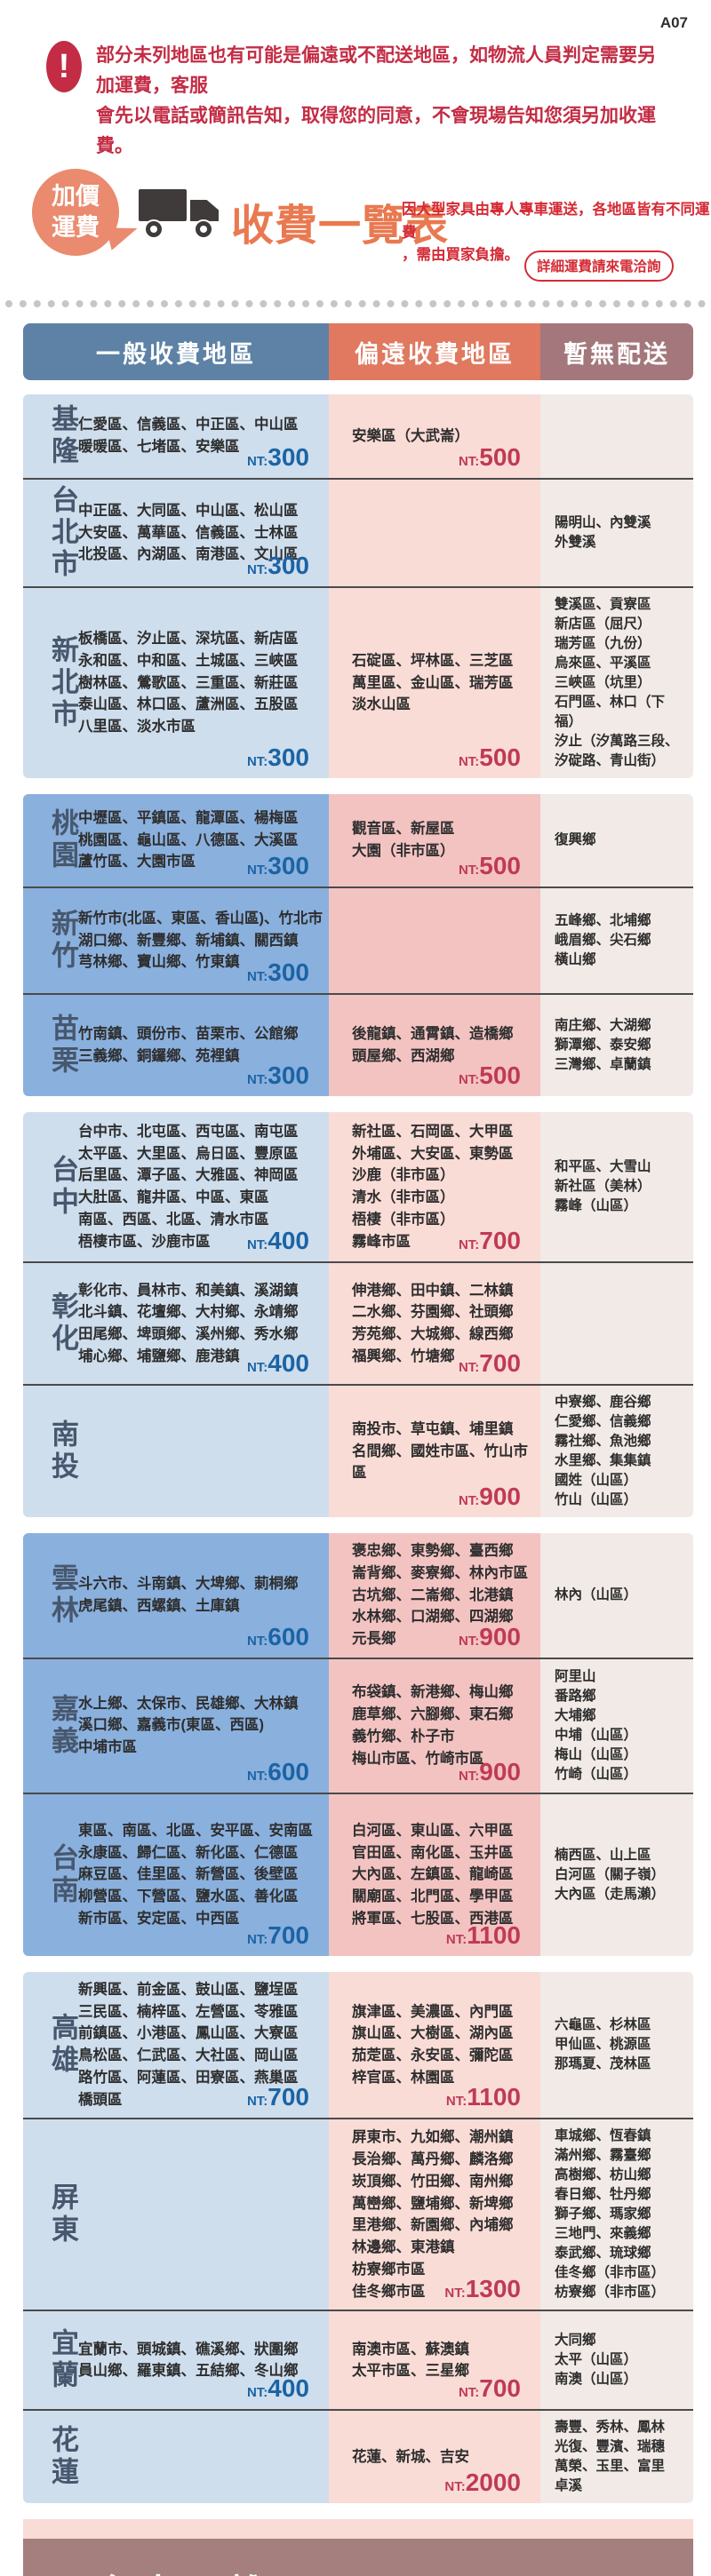 This screenshot has height=2576, width=711. Describe the element at coordinates (603, 1045) in the screenshot. I see `area-list: 南庄鄉、大湖鄉 獅潭鄉、泰安鄉 三灣鄉、卓蘭鎮` at that location.